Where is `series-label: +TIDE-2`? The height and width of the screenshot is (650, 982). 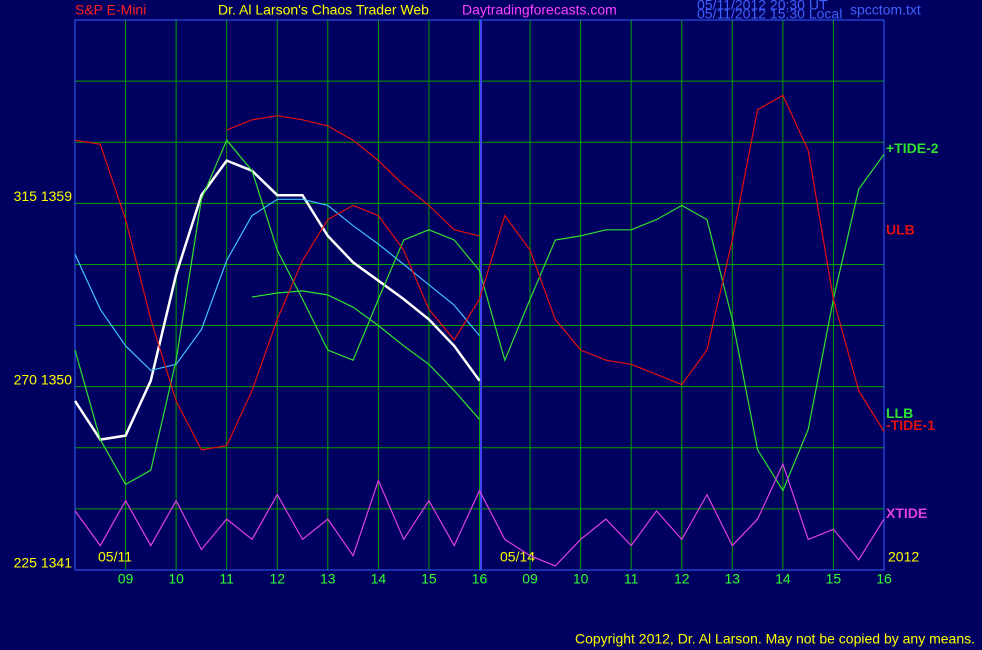 series-label: +TIDE-2 is located at coordinates (912, 148).